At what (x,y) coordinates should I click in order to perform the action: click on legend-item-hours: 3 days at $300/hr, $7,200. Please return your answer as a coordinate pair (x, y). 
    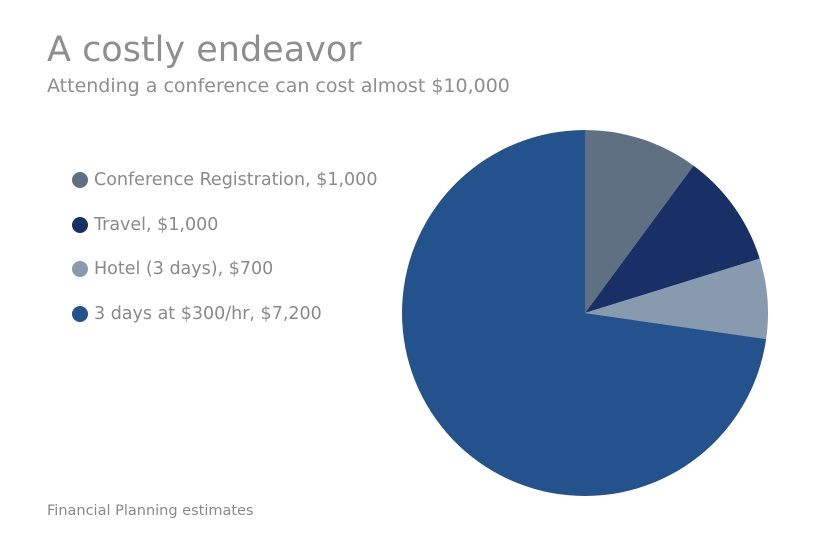
    Looking at the image, I should click on (224, 314).